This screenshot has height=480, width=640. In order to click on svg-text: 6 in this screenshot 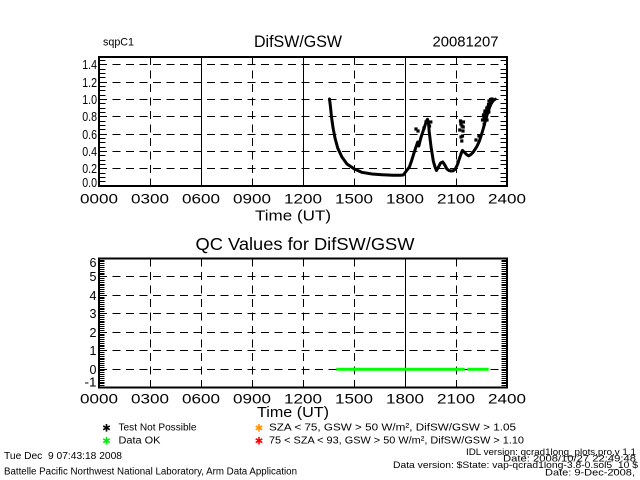, I will do `click(93, 263)`.